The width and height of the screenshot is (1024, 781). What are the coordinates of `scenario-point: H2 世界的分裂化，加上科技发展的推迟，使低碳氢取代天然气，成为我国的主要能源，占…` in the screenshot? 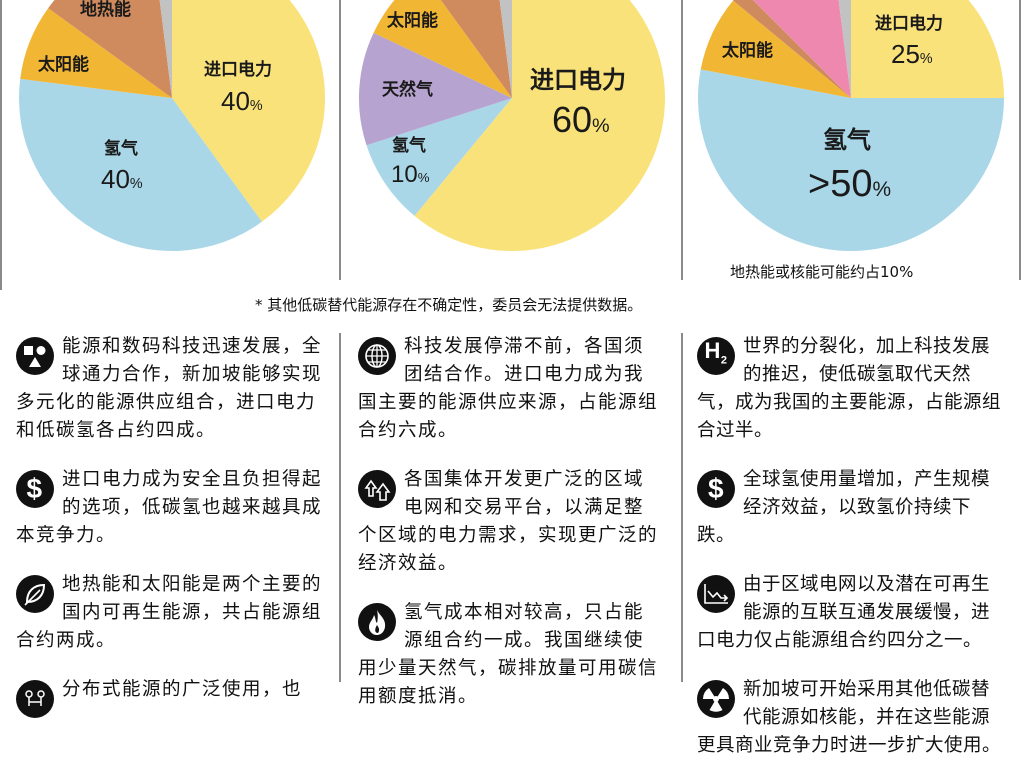 It's located at (852, 389).